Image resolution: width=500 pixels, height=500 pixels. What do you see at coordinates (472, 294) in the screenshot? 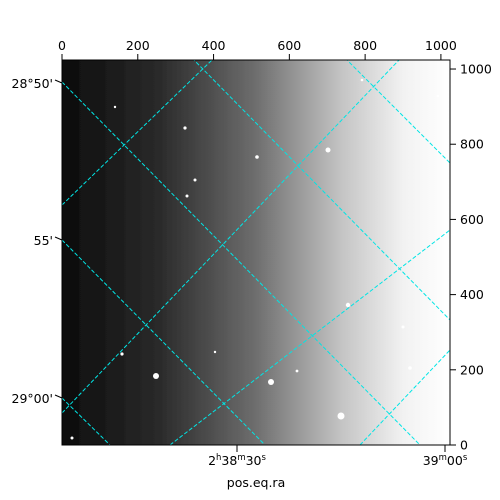
I see `right-tick-label: 400` at bounding box center [472, 294].